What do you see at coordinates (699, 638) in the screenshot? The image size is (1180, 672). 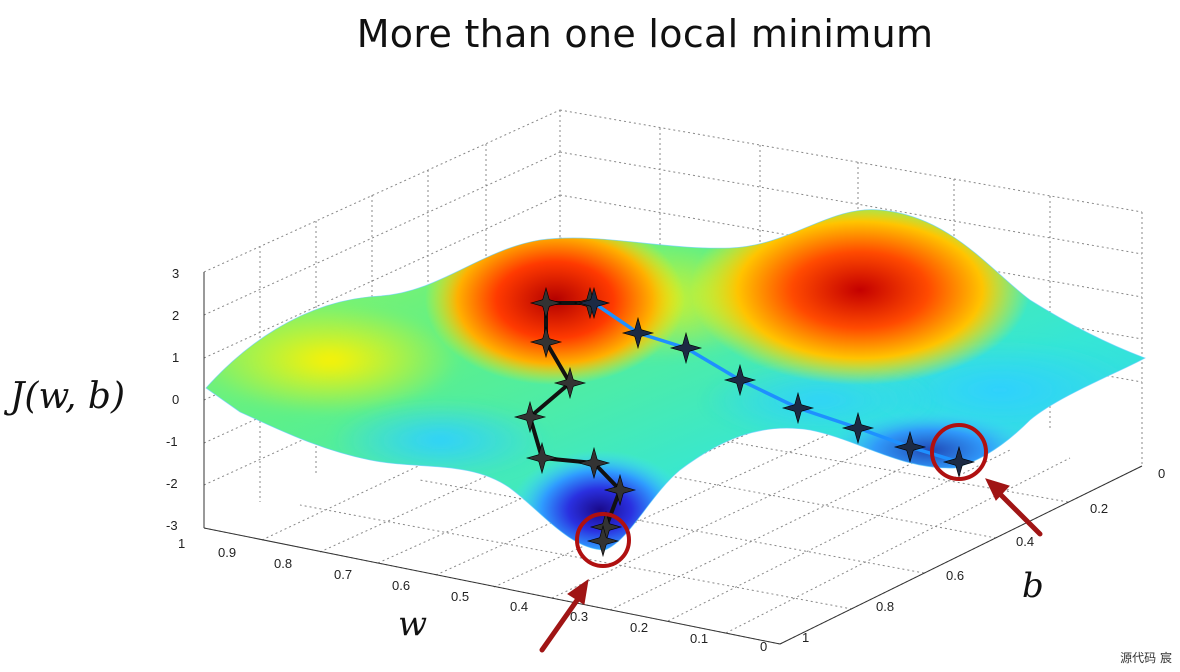 I see `w-tick: 0.1` at bounding box center [699, 638].